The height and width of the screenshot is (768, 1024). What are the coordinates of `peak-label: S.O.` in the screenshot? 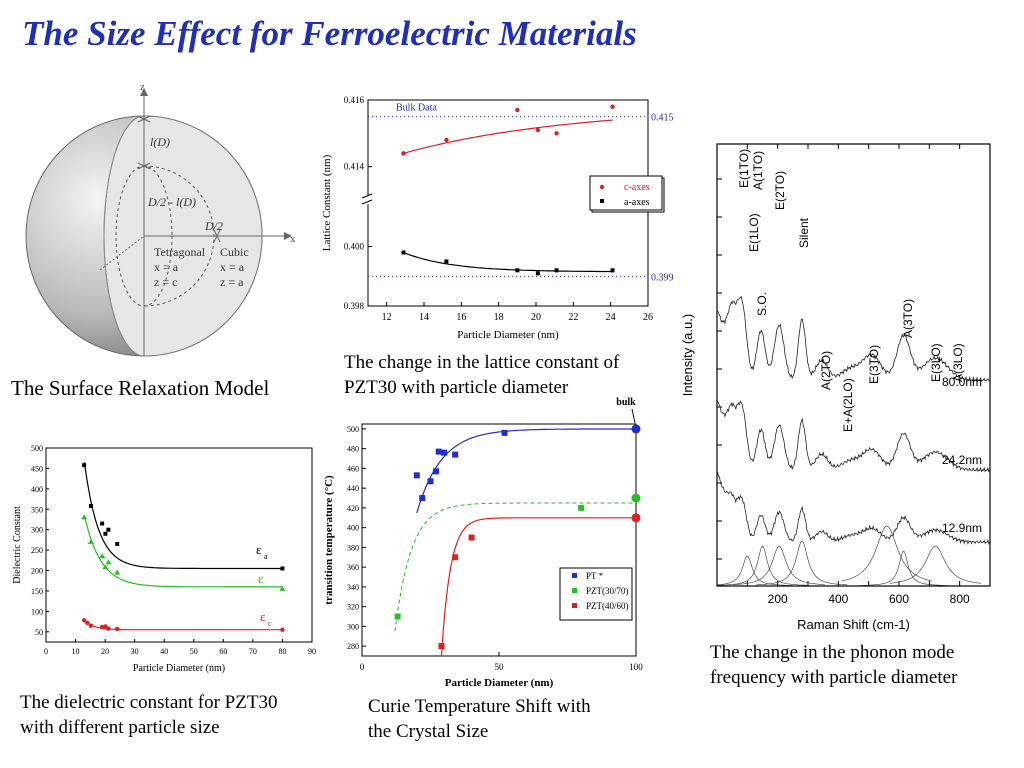 It's located at (762, 304).